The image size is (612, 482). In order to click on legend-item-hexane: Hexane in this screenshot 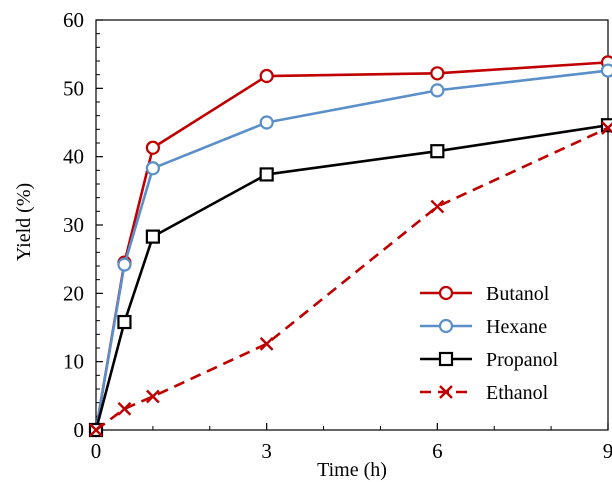, I will do `click(483, 327)`.